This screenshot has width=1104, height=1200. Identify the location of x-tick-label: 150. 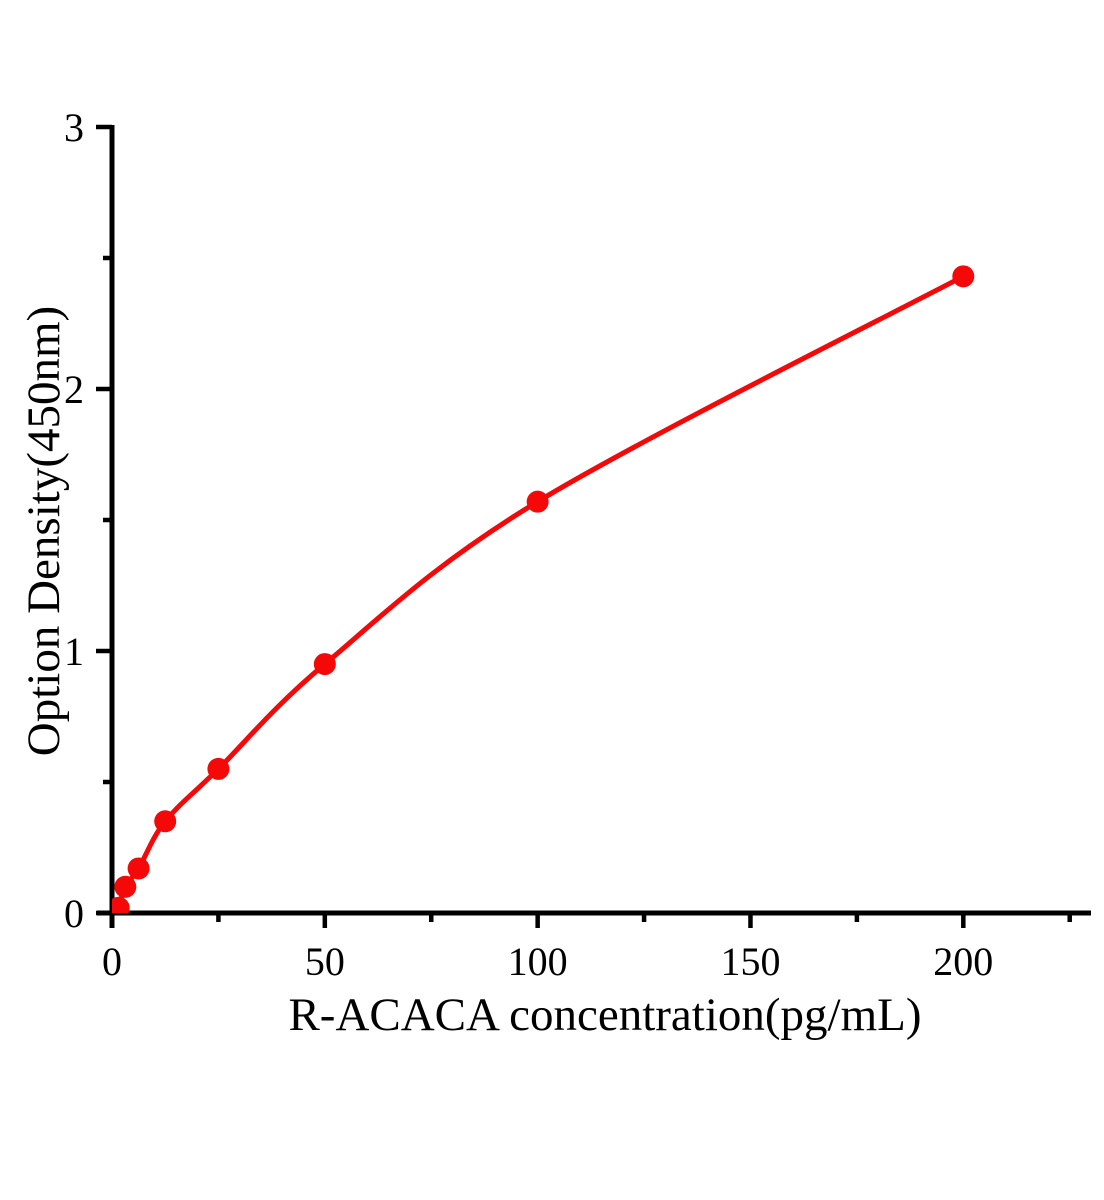
(750, 961).